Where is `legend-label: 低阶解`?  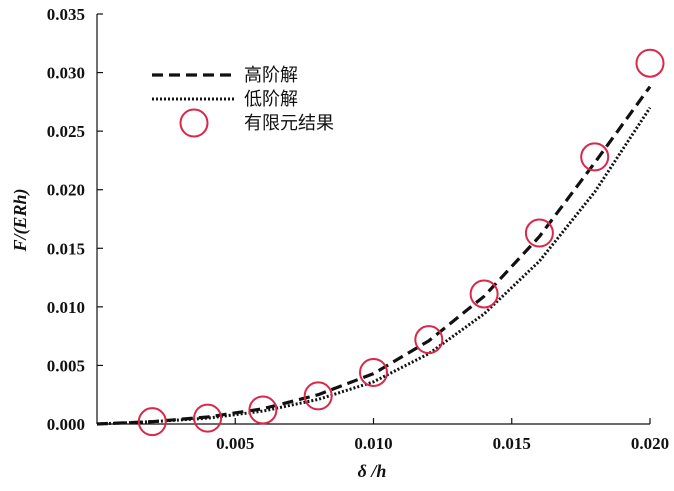 legend-label: 低阶解 is located at coordinates (271, 99).